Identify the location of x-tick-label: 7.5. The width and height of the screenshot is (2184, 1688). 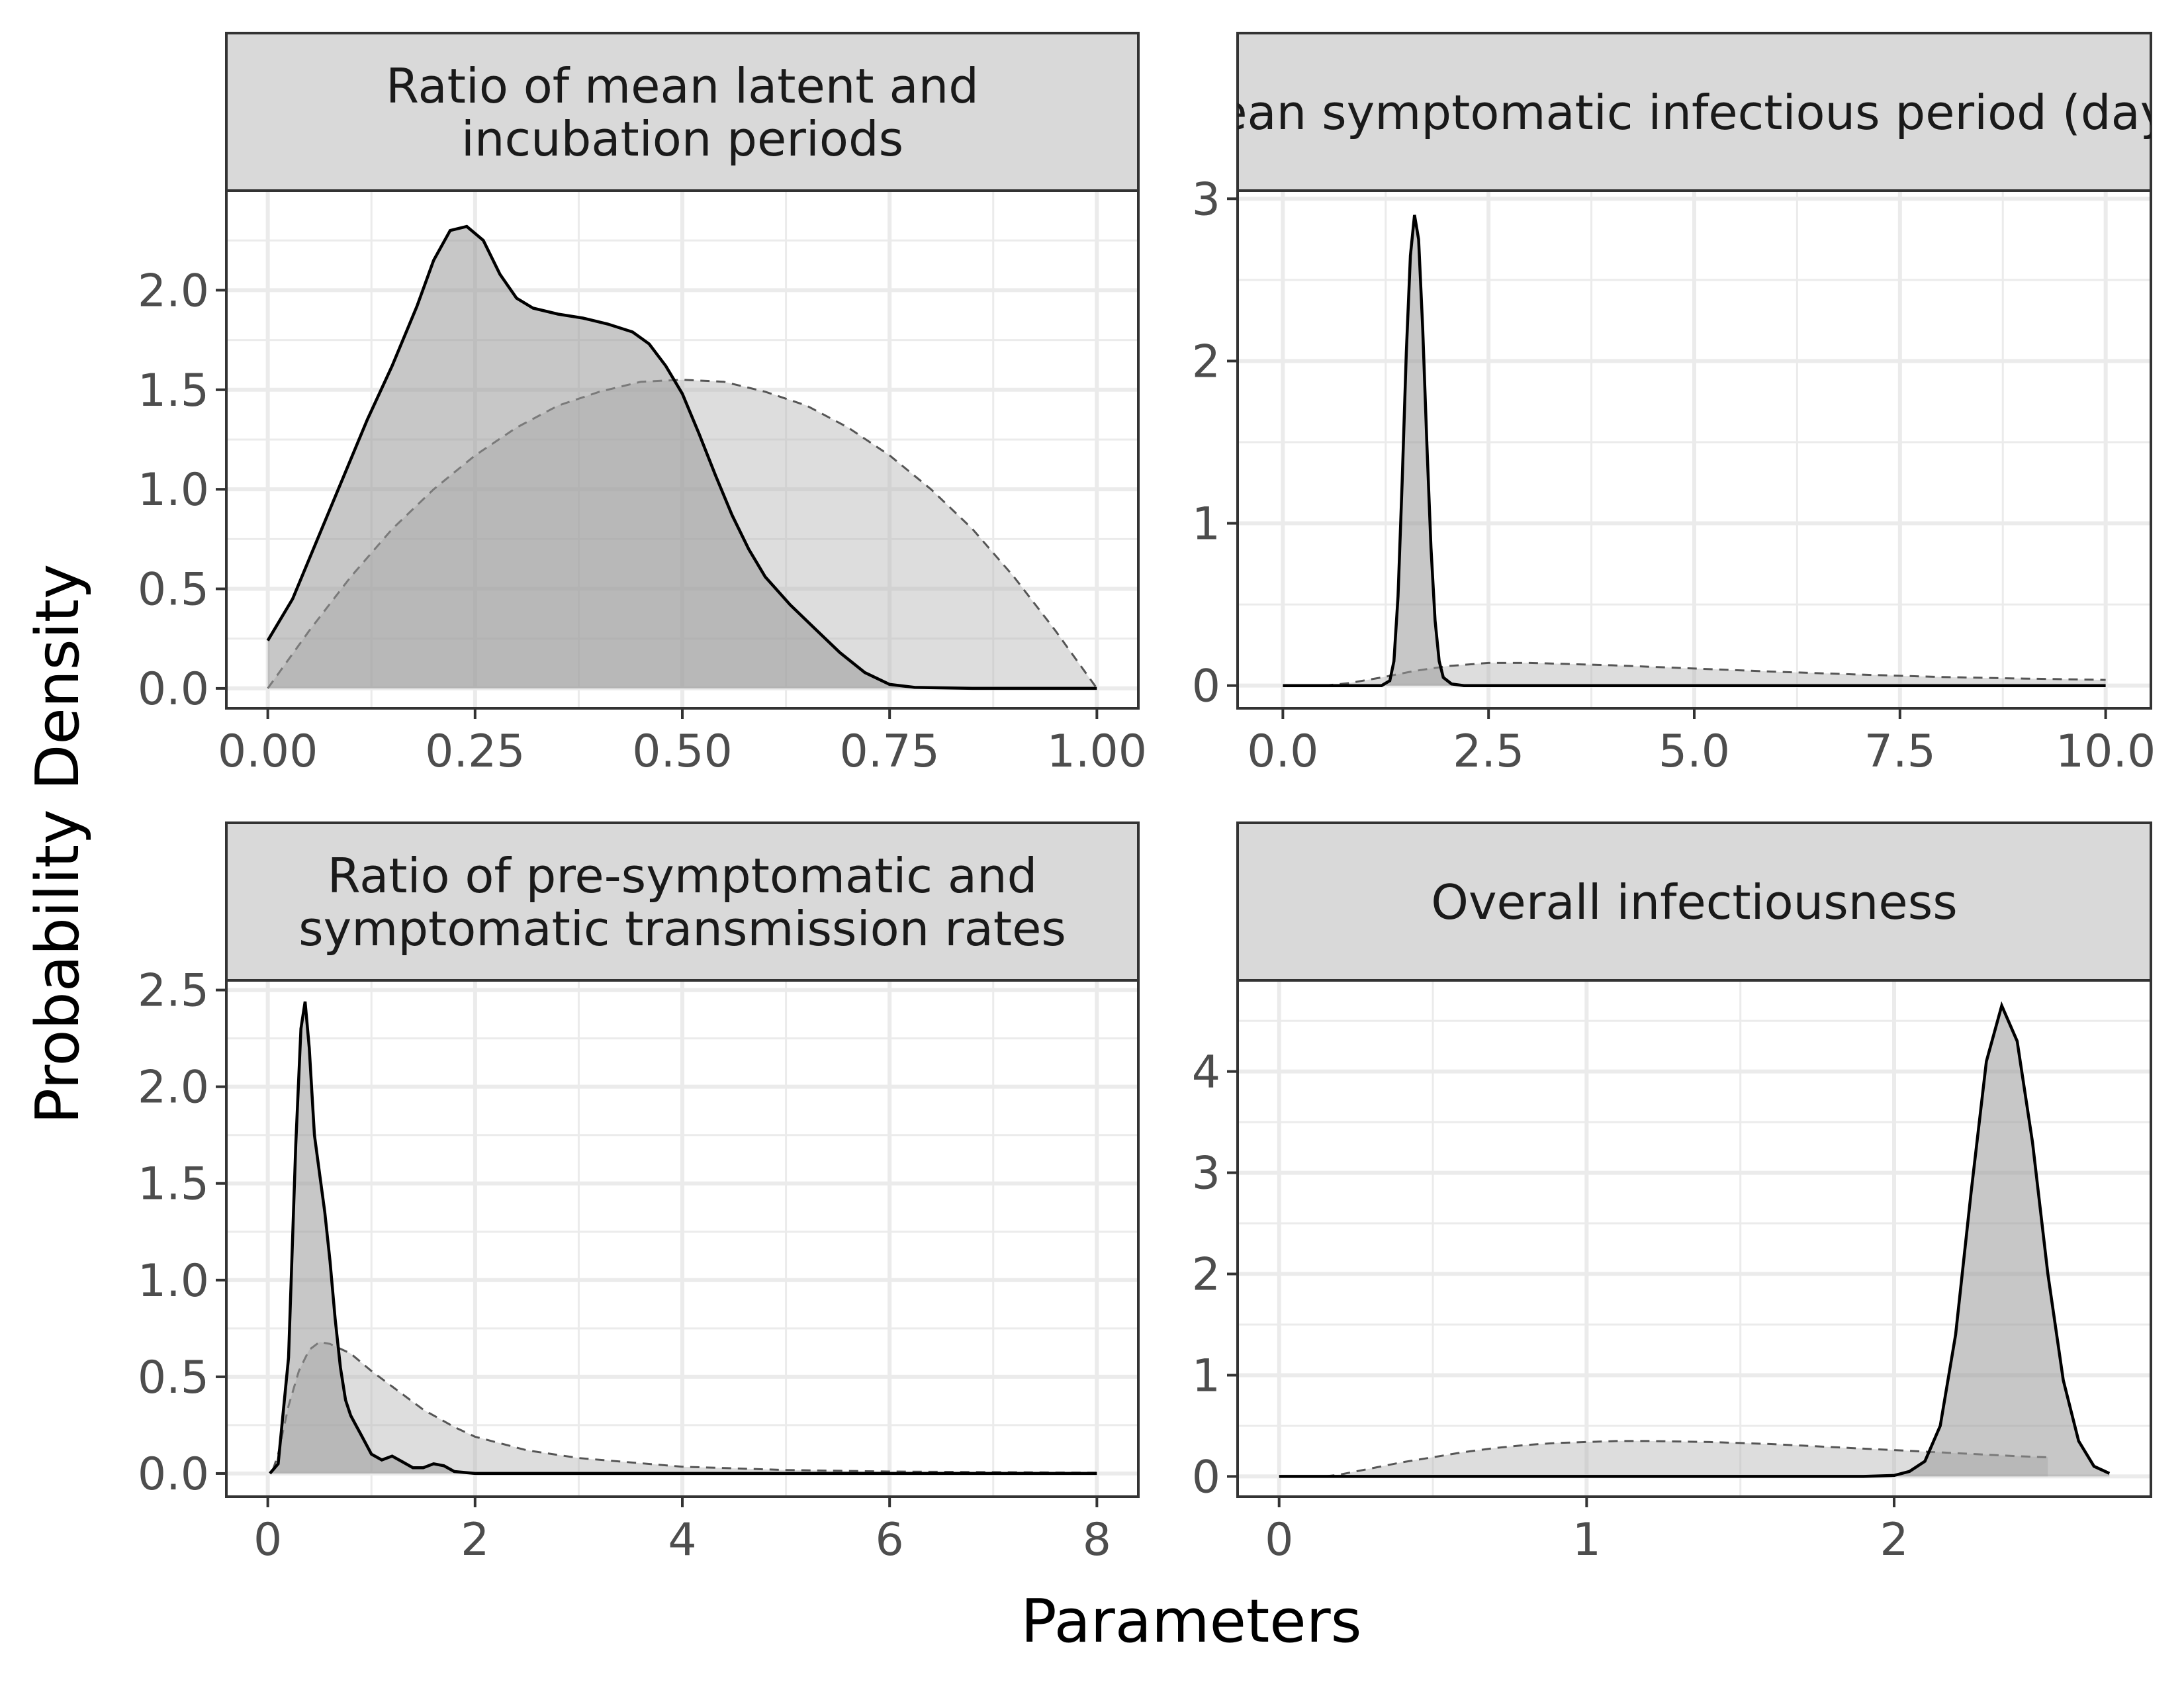
(1900, 752).